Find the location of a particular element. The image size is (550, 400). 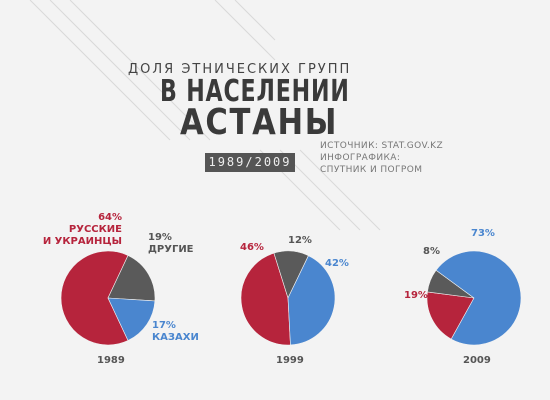

pie-slice-2009-kazakhs is located at coordinates (478, 298).